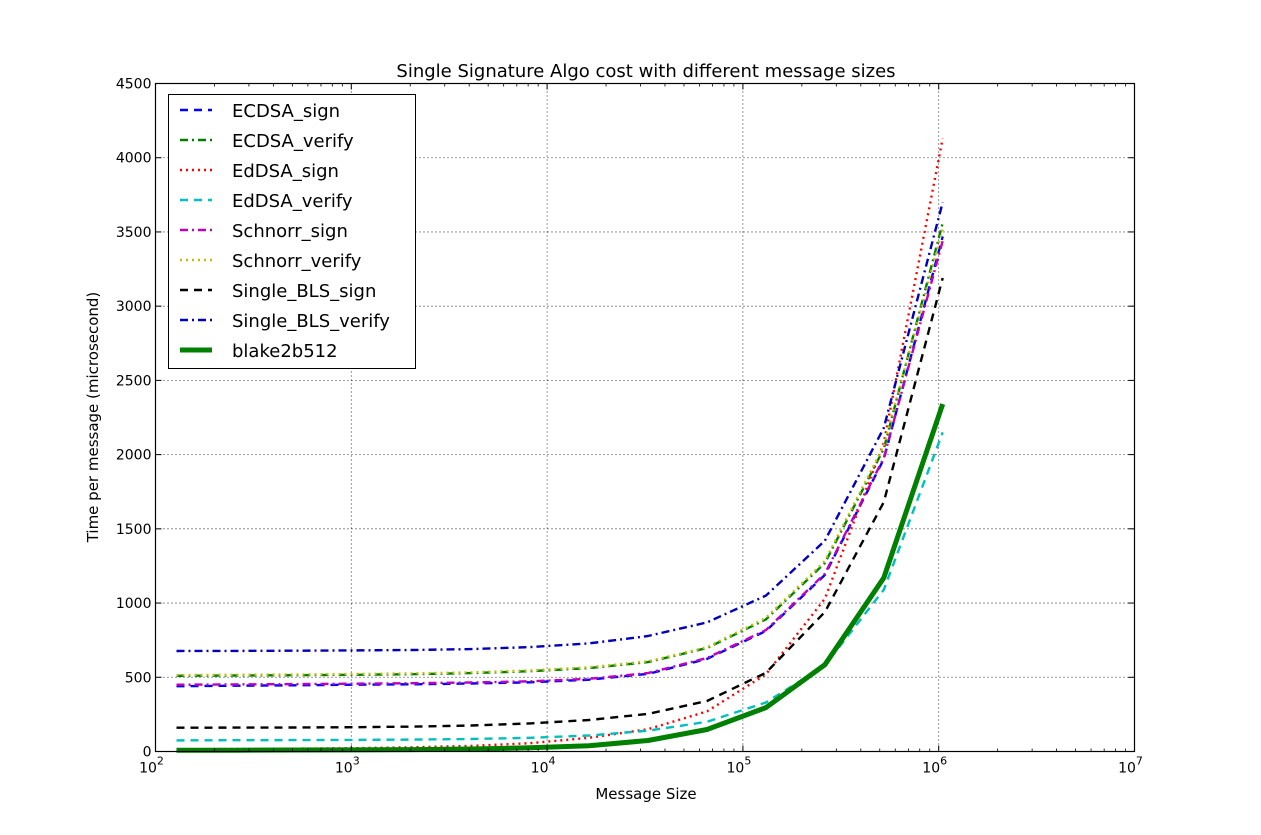  I want to click on x-tick-label: 10⁵, so click(738, 766).